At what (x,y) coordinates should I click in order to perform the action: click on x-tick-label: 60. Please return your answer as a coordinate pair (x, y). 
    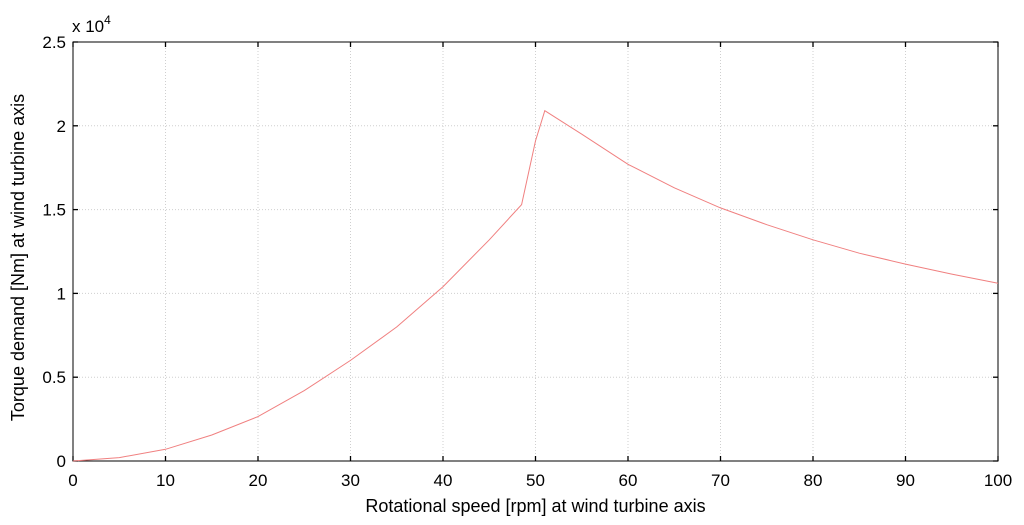
    Looking at the image, I should click on (628, 480).